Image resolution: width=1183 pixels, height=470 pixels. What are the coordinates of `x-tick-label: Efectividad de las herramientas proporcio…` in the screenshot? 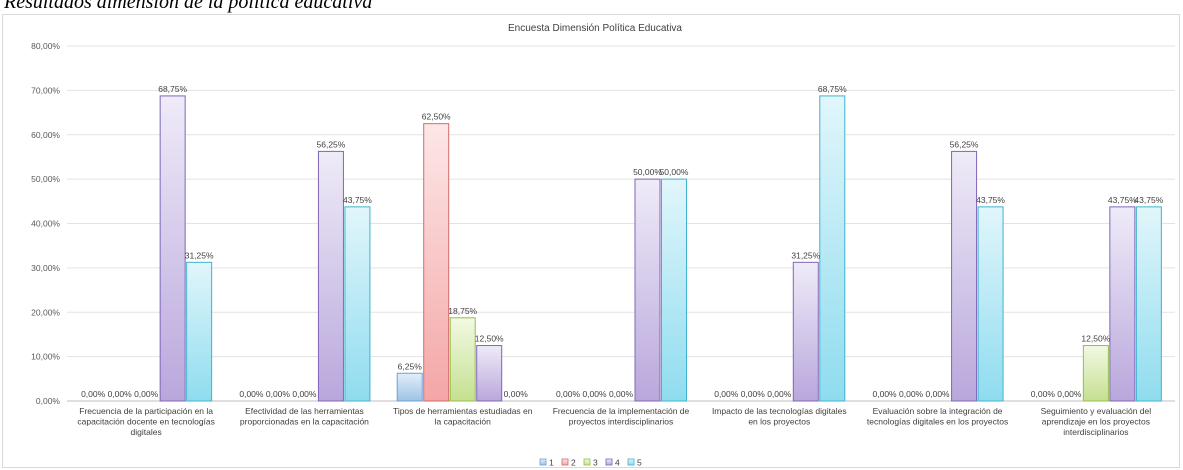 It's located at (304, 416).